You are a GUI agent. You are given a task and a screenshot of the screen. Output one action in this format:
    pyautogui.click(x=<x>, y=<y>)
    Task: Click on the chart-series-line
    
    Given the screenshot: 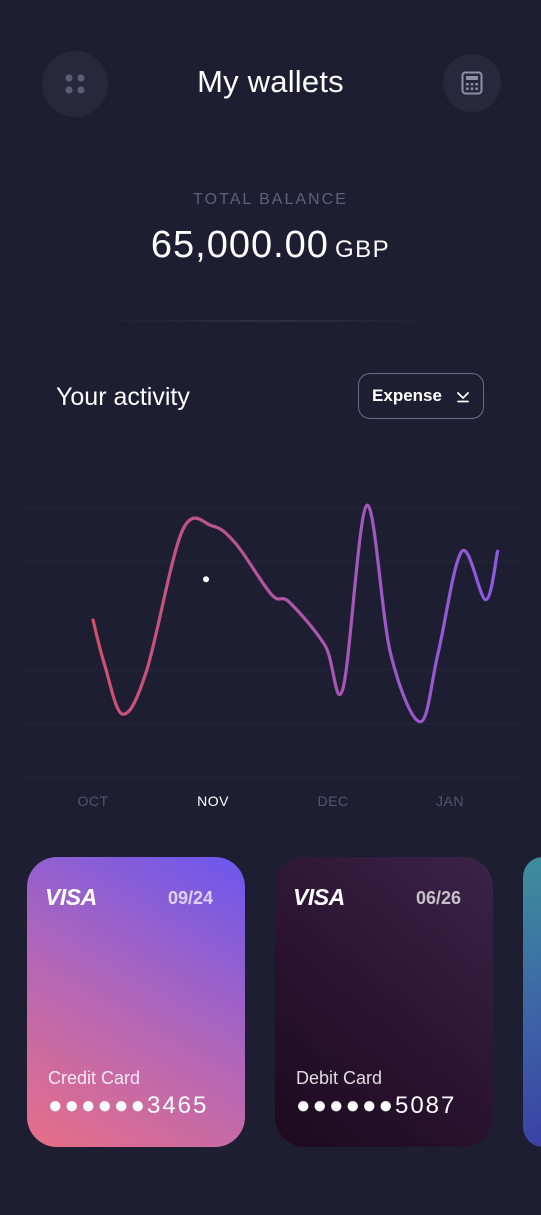 What is the action you would take?
    pyautogui.click(x=295, y=613)
    